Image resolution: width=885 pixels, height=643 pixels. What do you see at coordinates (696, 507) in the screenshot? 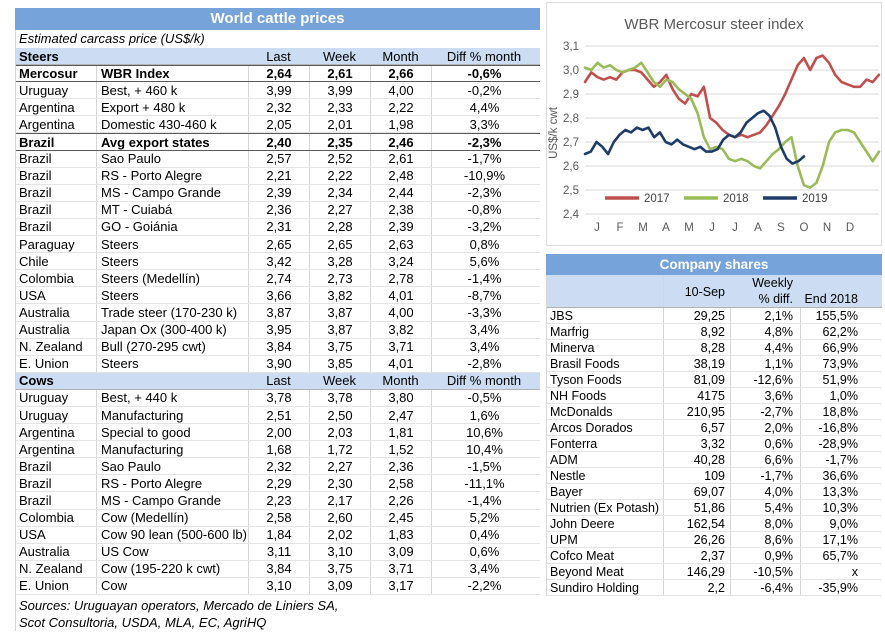
I see `price-cell: 51,86` at bounding box center [696, 507].